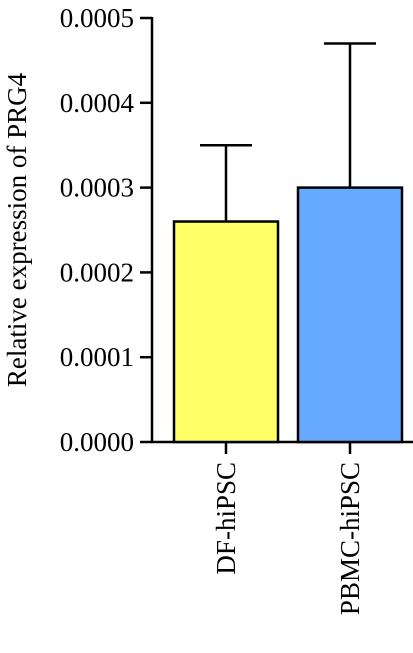  What do you see at coordinates (17, 229) in the screenshot?
I see `y-axis-title: Relative expression of PRG4` at bounding box center [17, 229].